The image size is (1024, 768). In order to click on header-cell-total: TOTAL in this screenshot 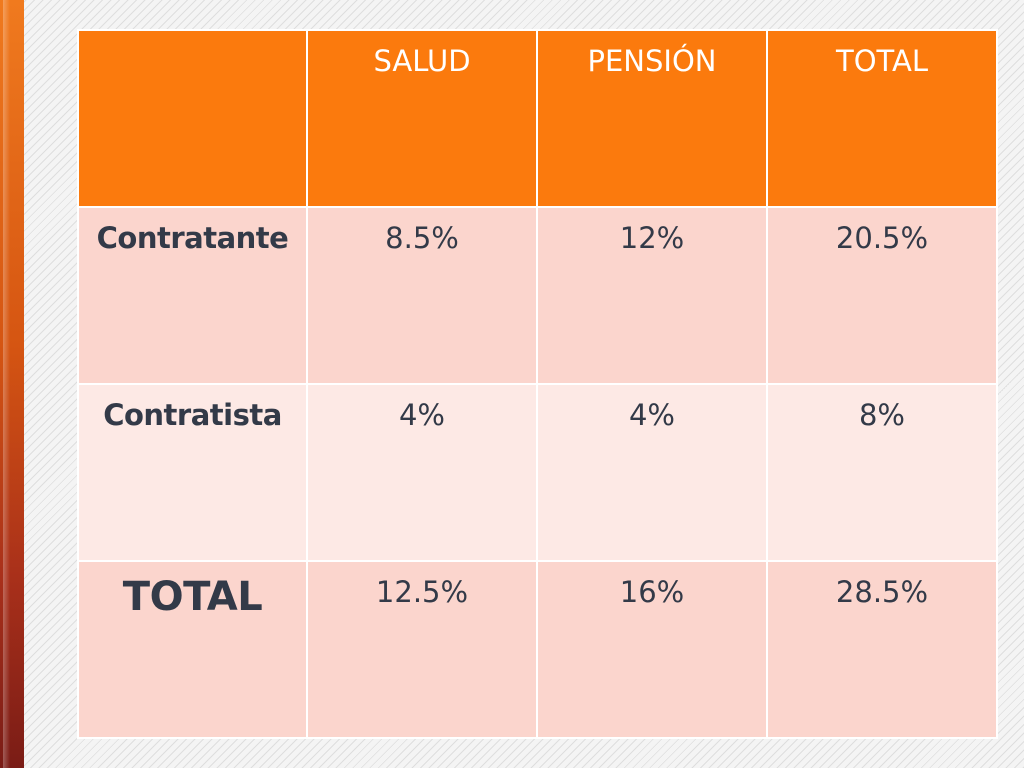, I will do `click(882, 118)`.